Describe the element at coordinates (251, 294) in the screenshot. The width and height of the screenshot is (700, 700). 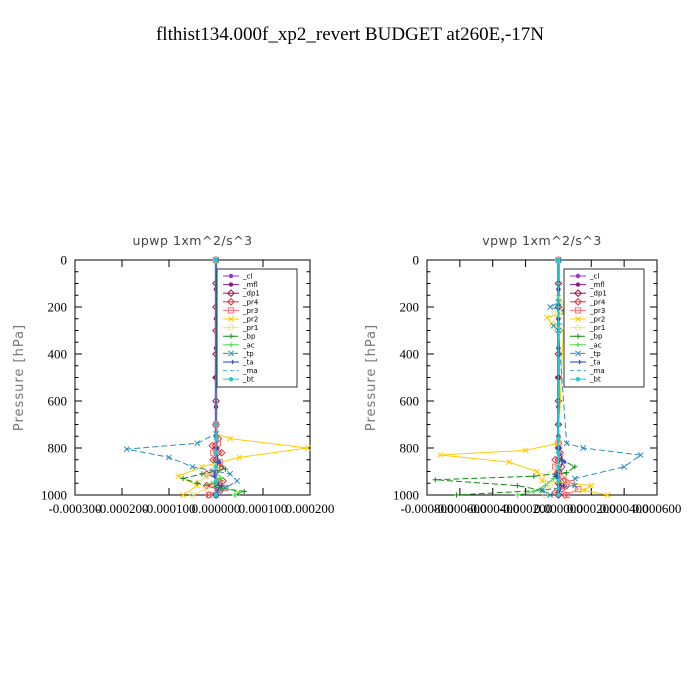
I see `legend-label: _dp1` at that location.